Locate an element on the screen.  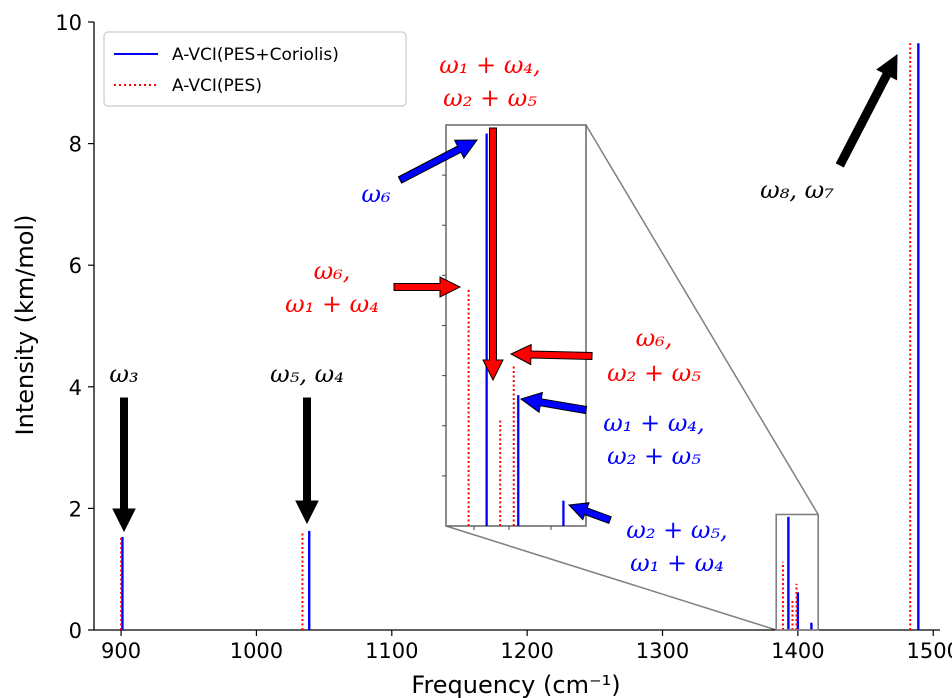
legend: A-VCI(PES+Coriolis) A-VCI(PES) is located at coordinates (255, 69).